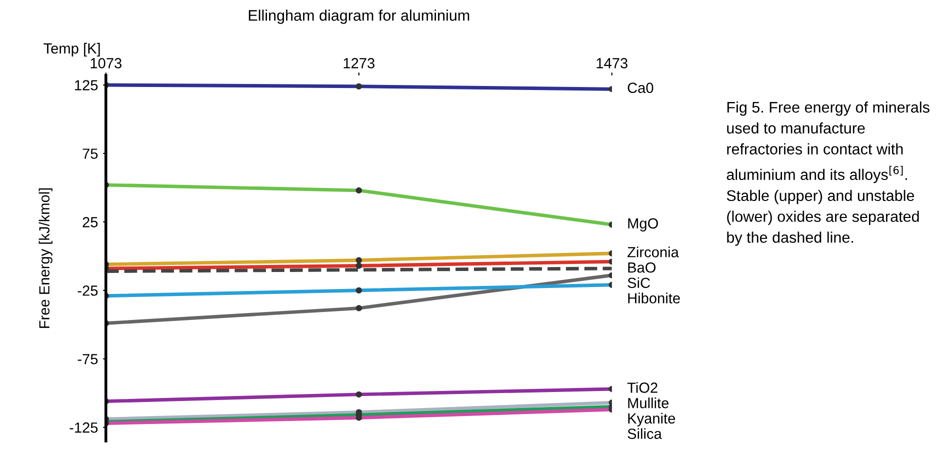 This screenshot has height=457, width=937. I want to click on y-tick-label: 25, so click(90, 222).